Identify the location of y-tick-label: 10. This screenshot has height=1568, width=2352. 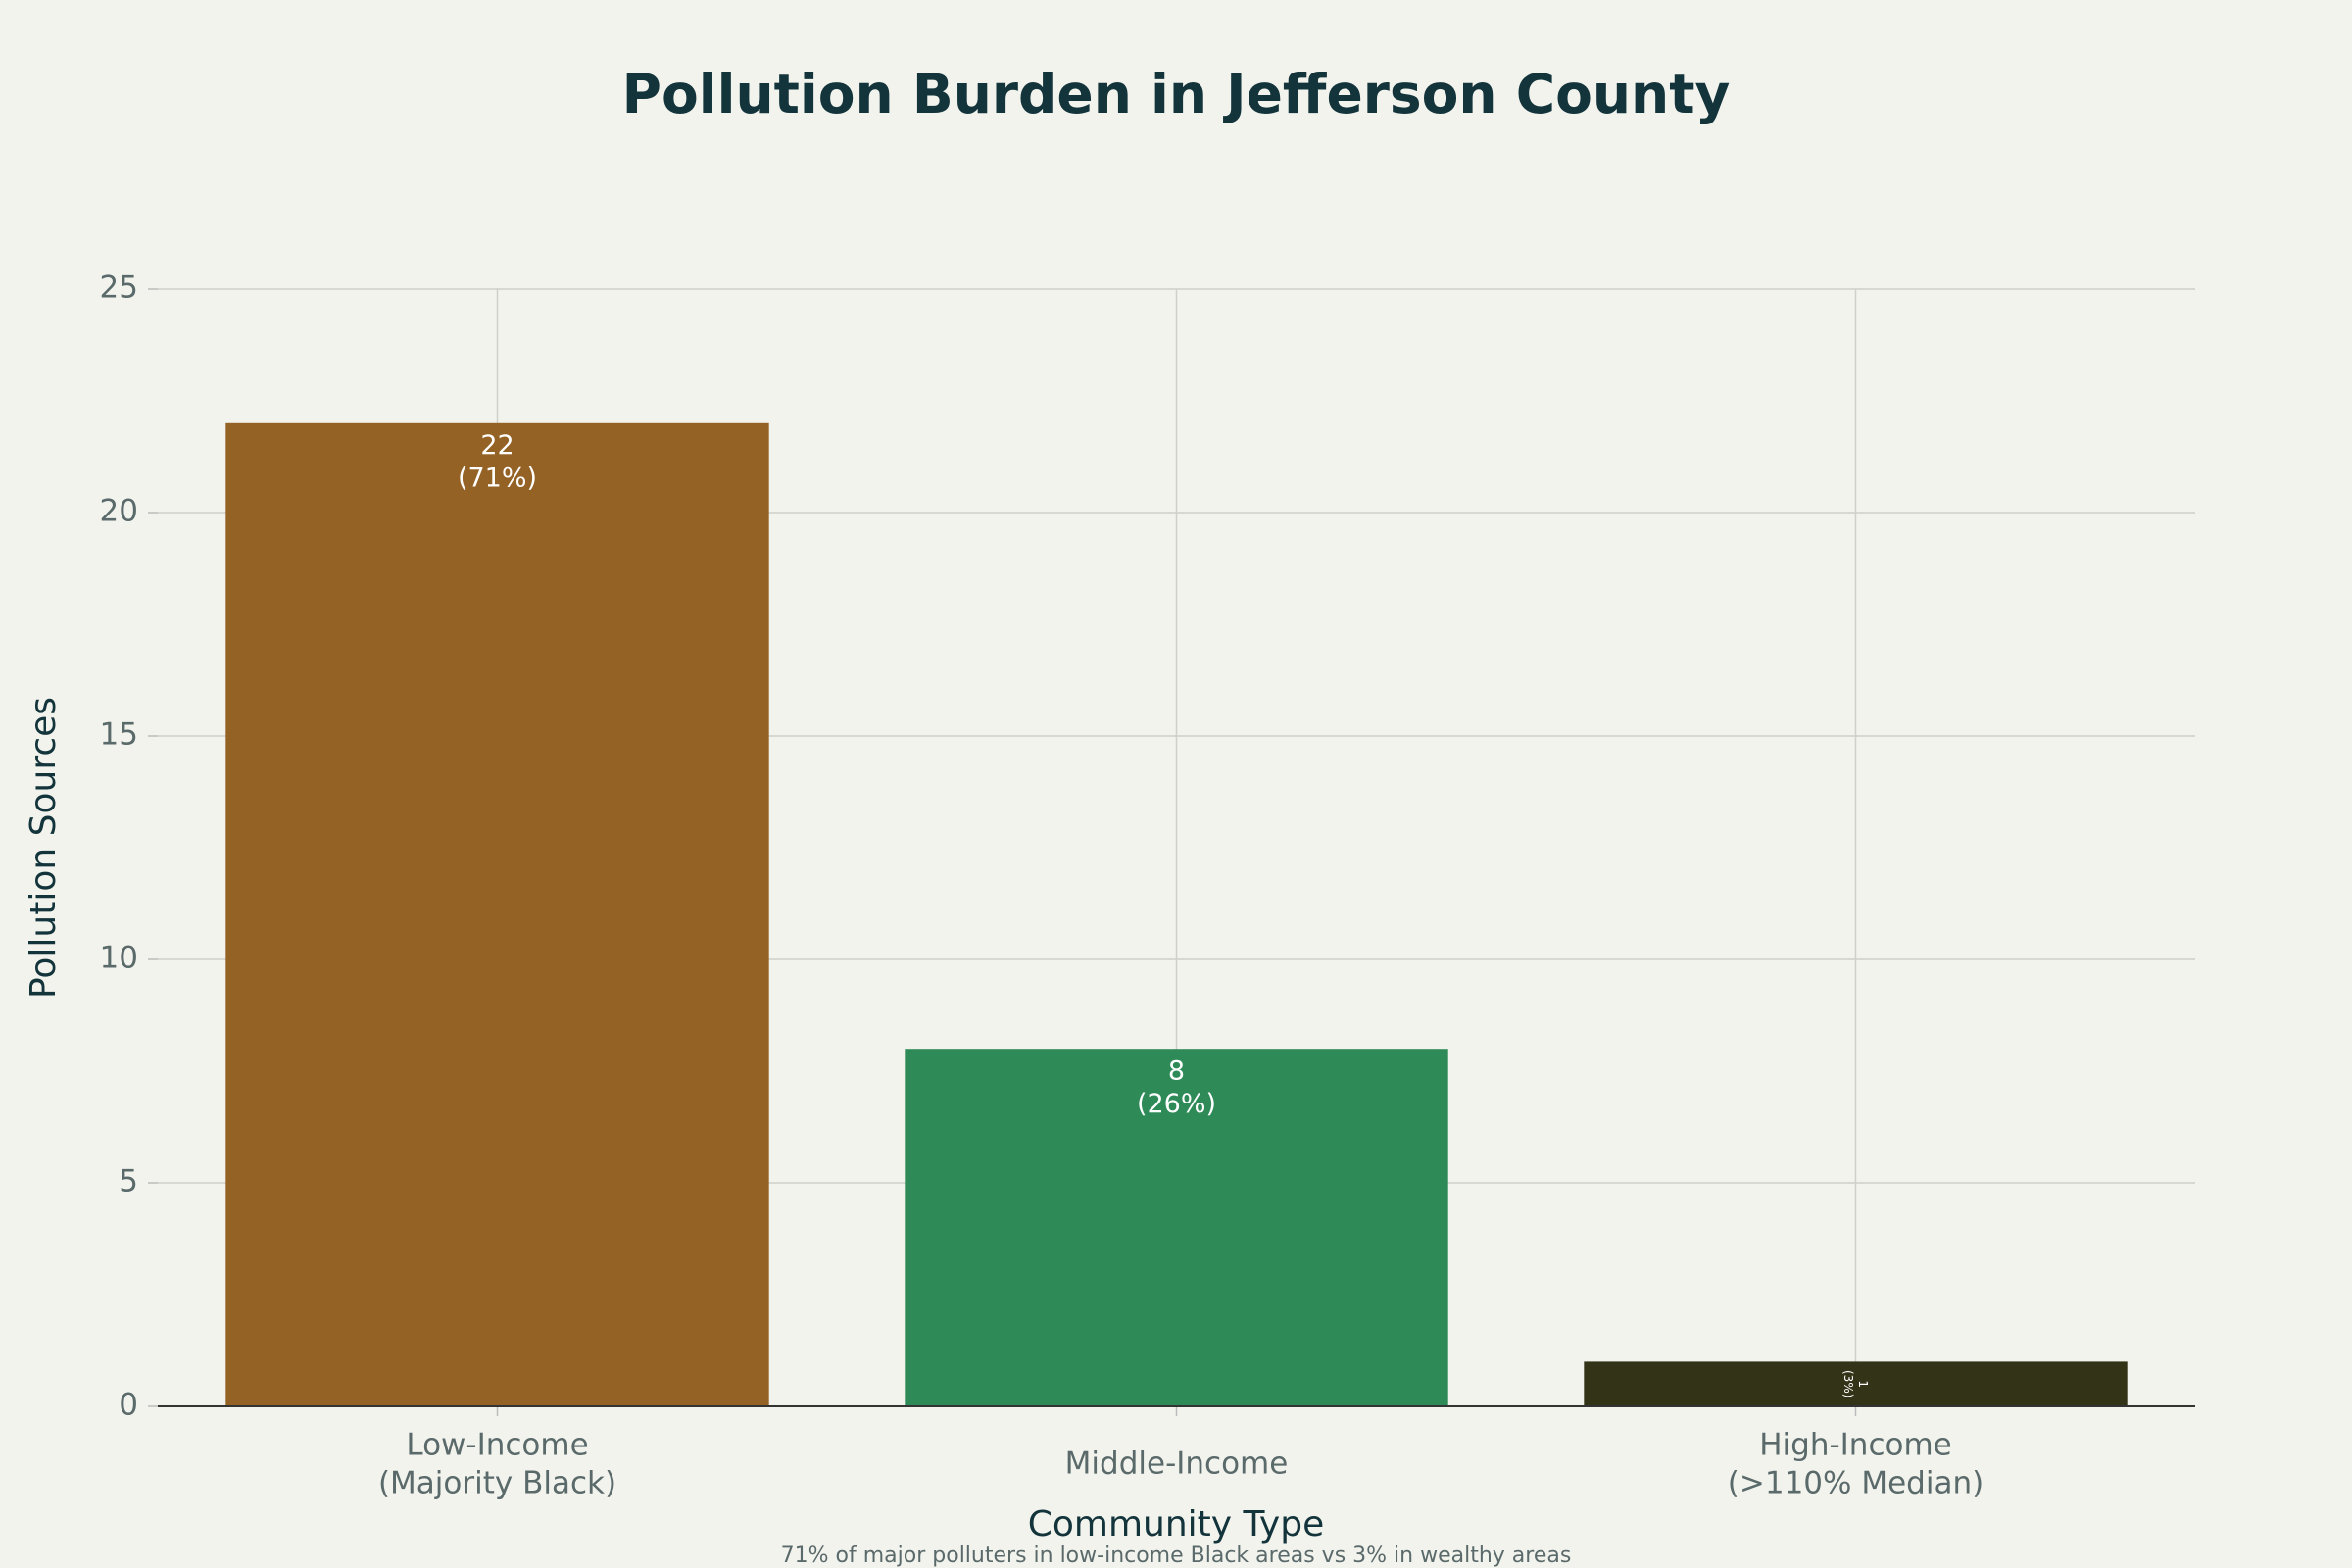
(119, 958).